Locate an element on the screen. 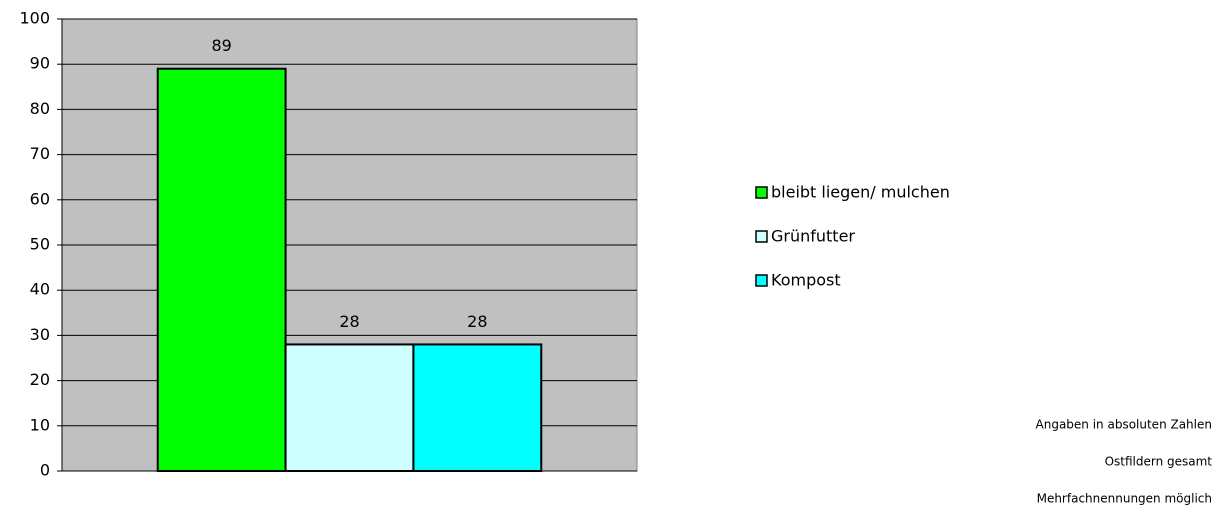 The width and height of the screenshot is (1221, 505). y-tick-label: 60 is located at coordinates (40, 198).